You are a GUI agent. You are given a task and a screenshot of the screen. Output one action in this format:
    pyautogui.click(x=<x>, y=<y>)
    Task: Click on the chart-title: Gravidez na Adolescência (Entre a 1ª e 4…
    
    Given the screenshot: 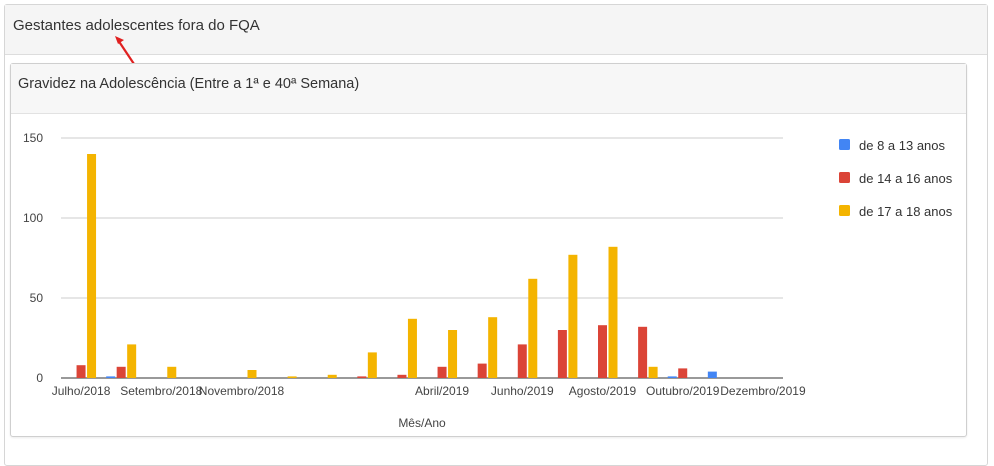 What is the action you would take?
    pyautogui.click(x=189, y=84)
    